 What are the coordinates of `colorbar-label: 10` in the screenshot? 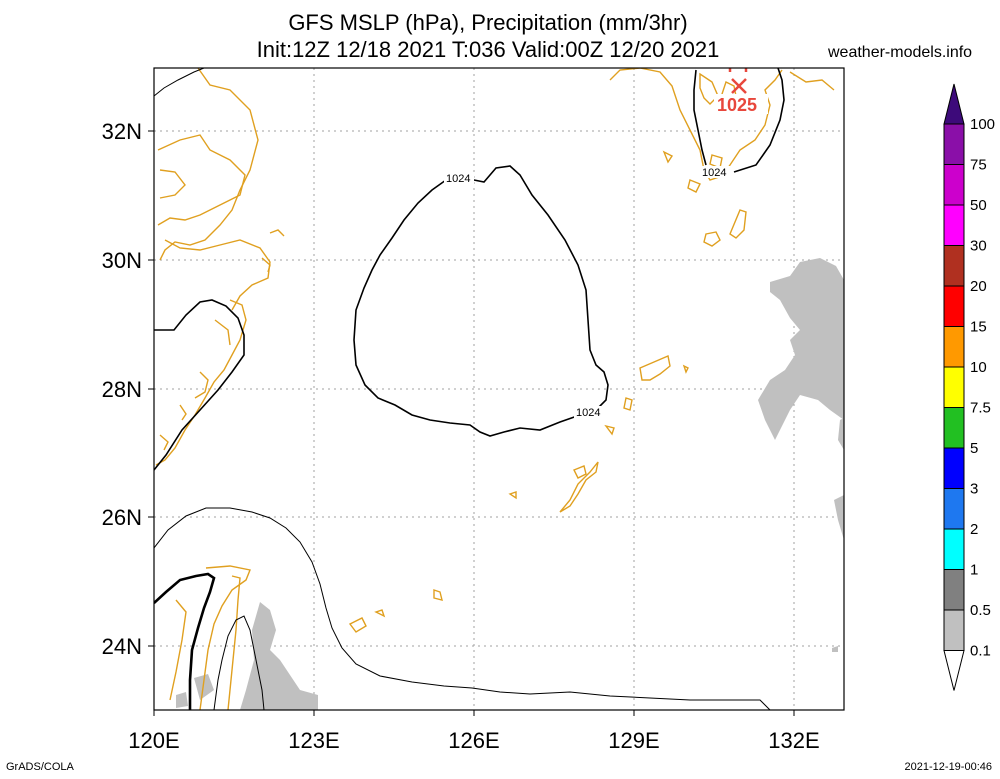 It's located at (978, 367).